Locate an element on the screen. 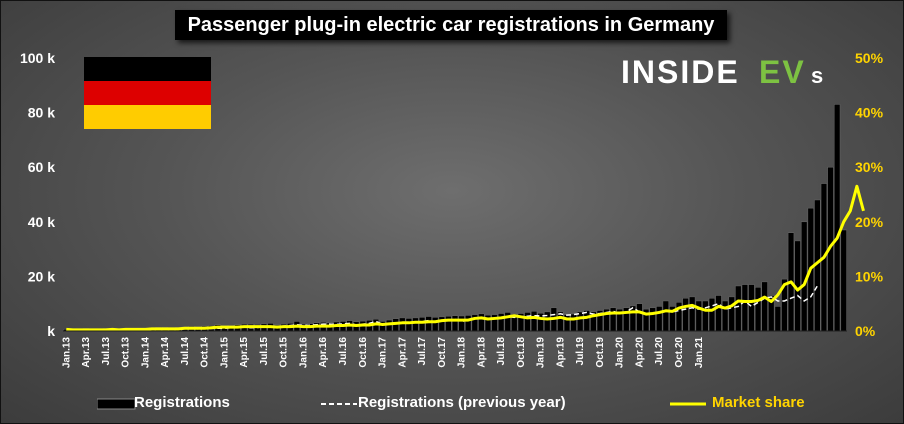 The width and height of the screenshot is (904, 424). x-tick-label: Oct.15 is located at coordinates (284, 352).